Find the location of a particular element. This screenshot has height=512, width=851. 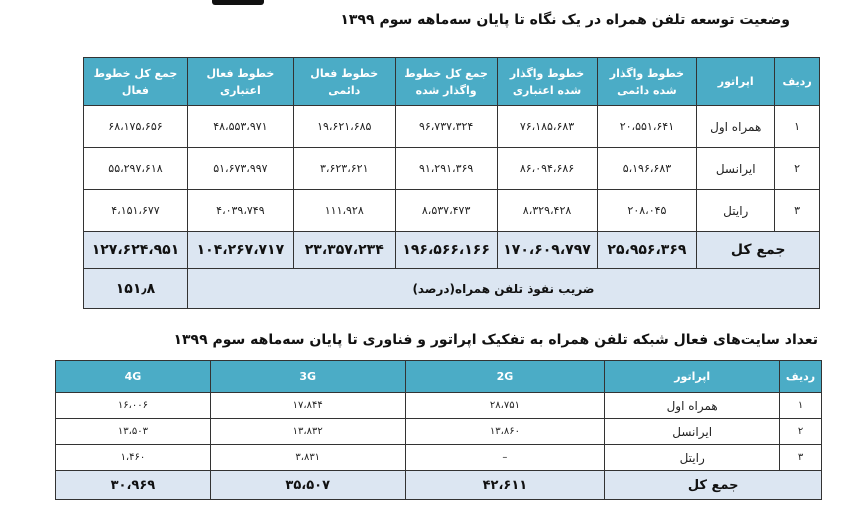

table-row: ۳ رایتل –۳،۸۳۱ ۱،۴۶۰ is located at coordinates (438, 457).